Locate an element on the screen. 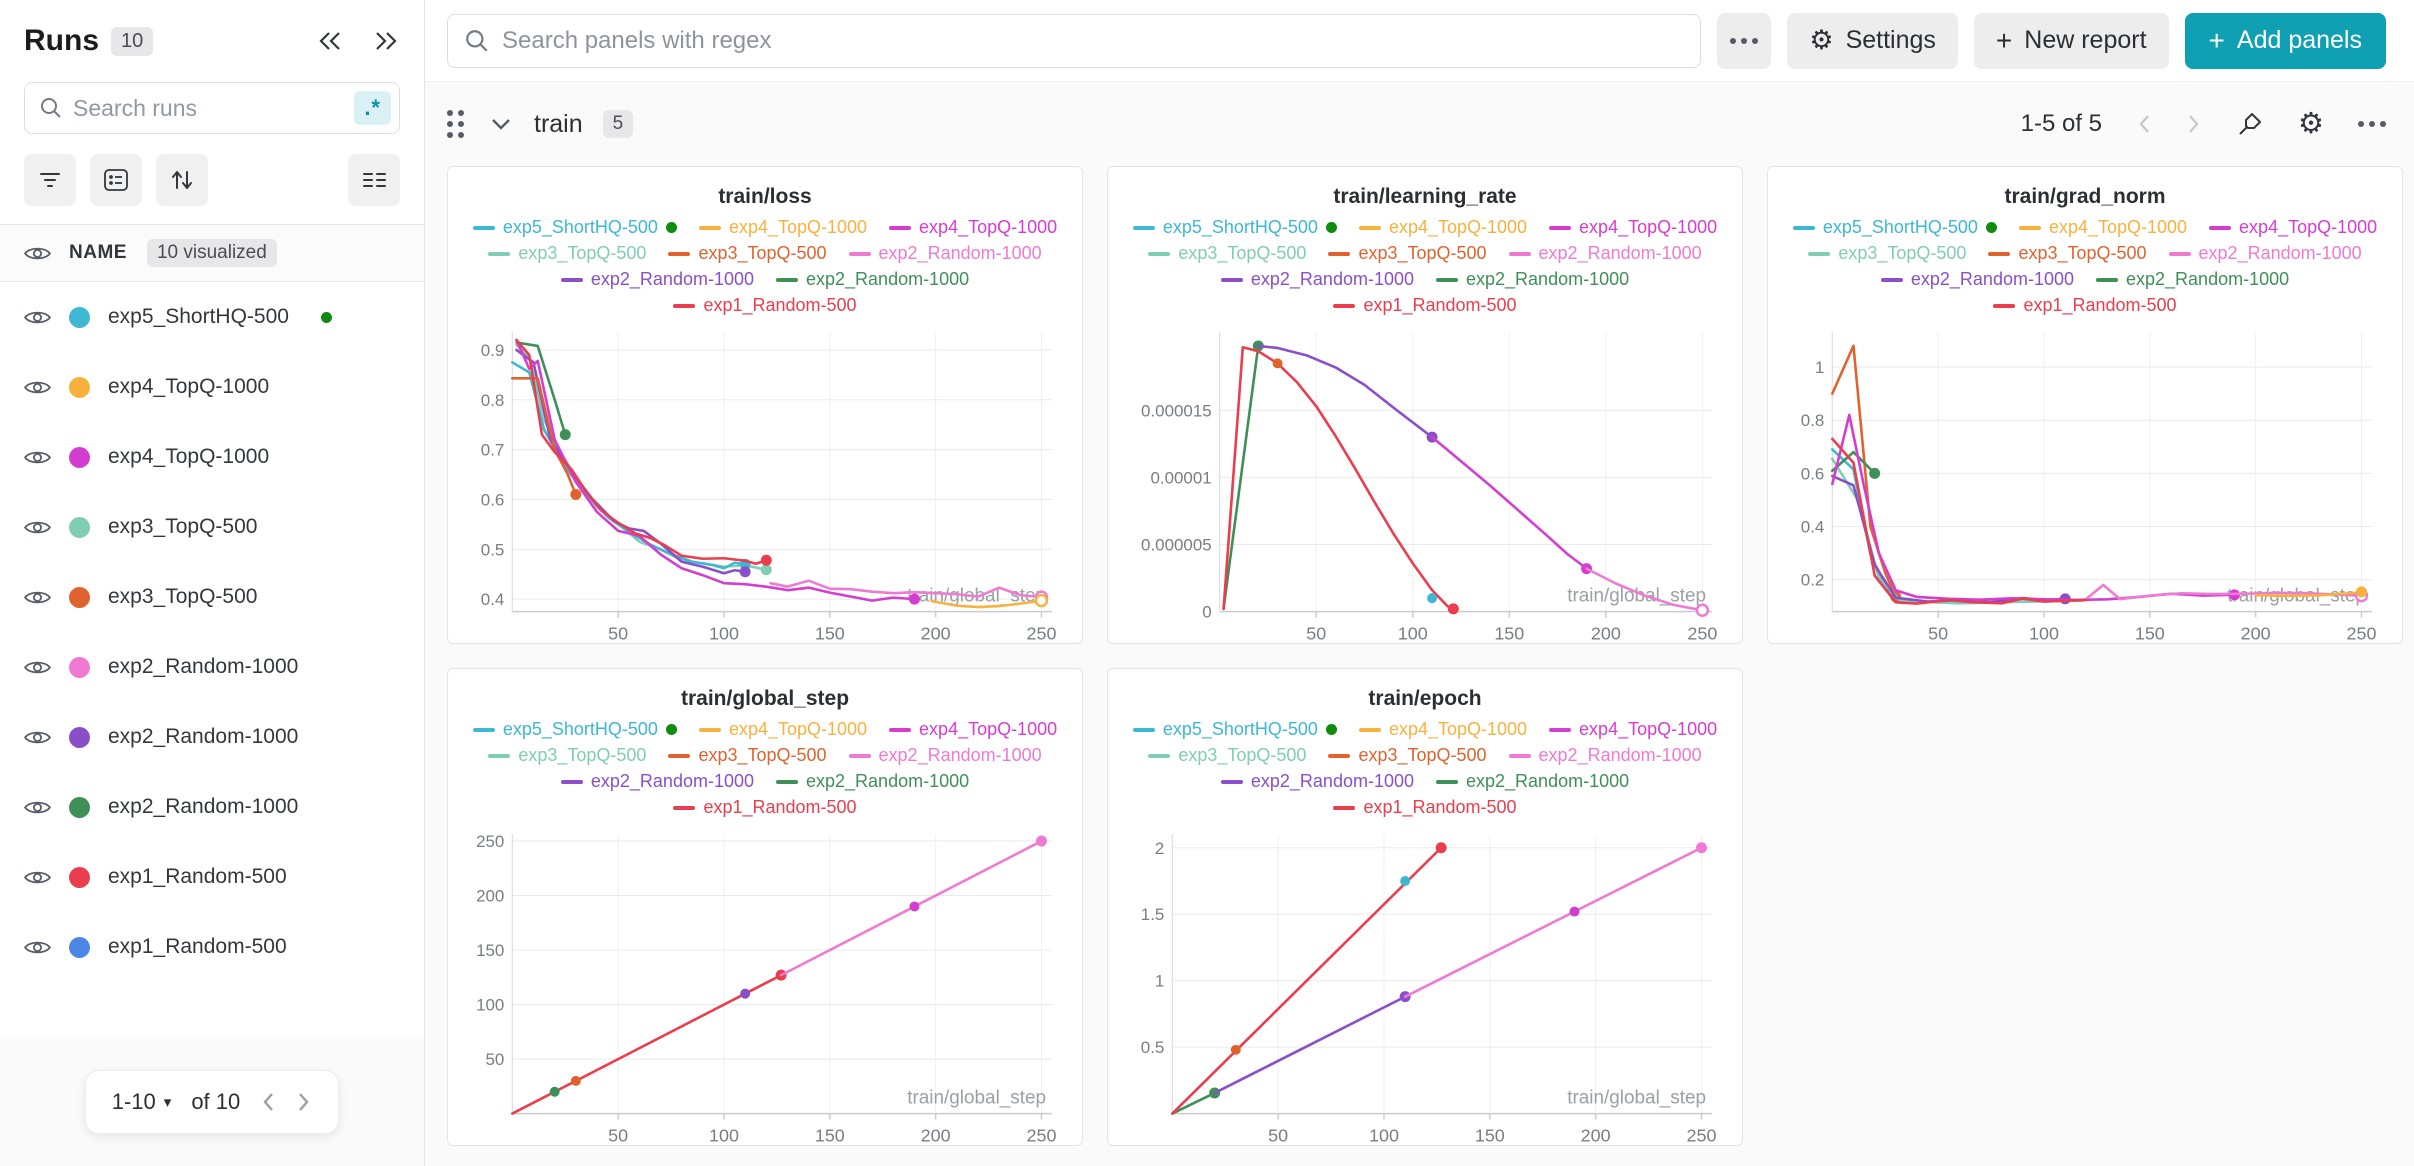 Image resolution: width=2414 pixels, height=1166 pixels. columns-button is located at coordinates (374, 180).